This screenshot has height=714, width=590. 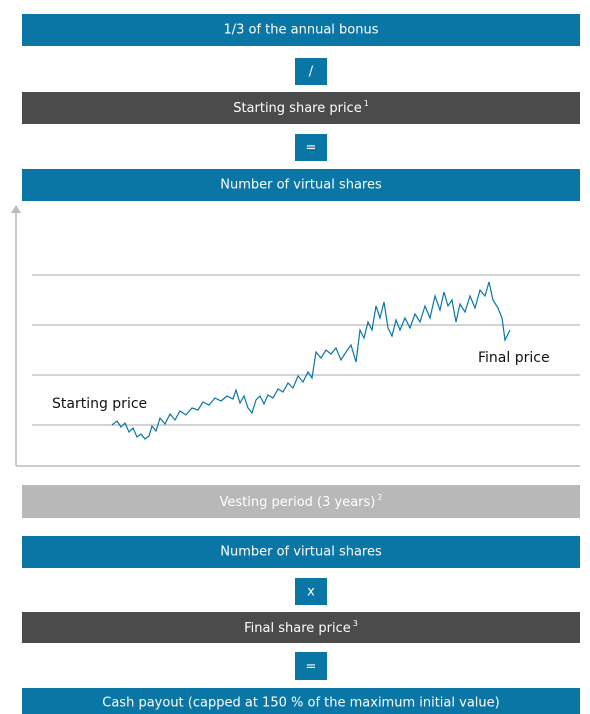 I want to click on step-label: Starting share price 1, so click(x=301, y=107).